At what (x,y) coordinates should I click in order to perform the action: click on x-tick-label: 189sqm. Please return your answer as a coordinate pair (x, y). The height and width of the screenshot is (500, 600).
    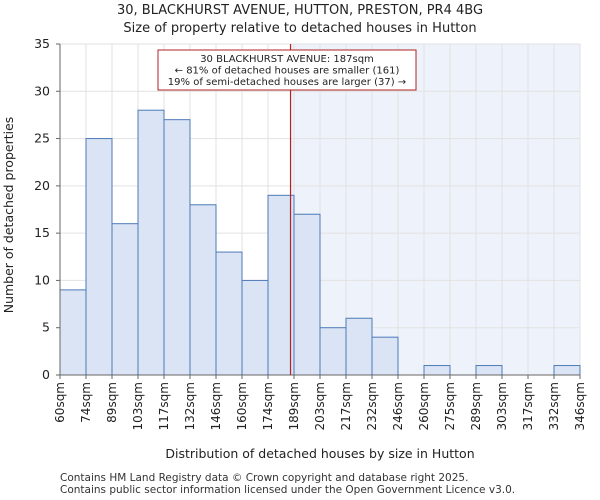
    Looking at the image, I should click on (294, 406).